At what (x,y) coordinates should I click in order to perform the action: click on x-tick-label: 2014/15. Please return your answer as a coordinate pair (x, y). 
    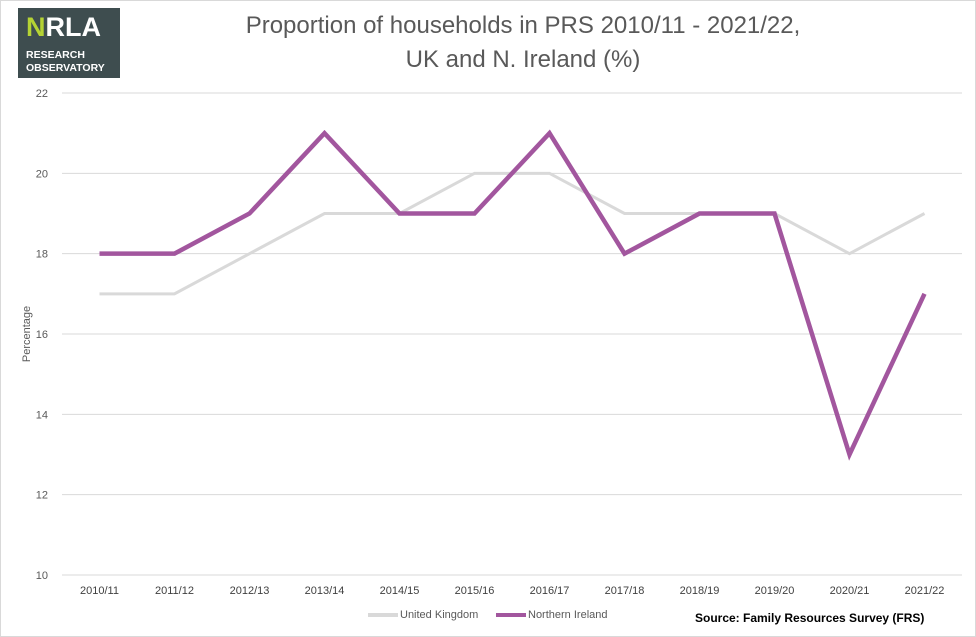
    Looking at the image, I should click on (400, 591).